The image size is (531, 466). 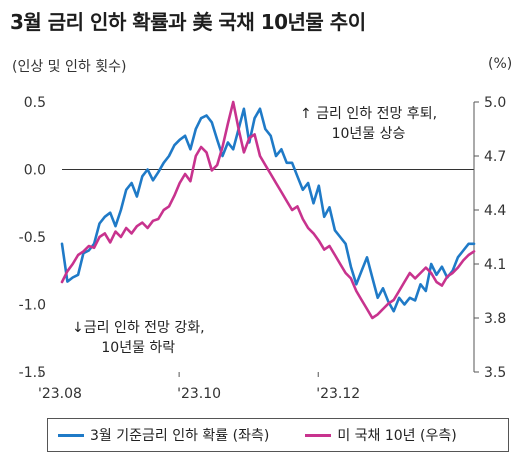 What do you see at coordinates (32, 373) in the screenshot?
I see `left-tick-label: -1.5` at bounding box center [32, 373].